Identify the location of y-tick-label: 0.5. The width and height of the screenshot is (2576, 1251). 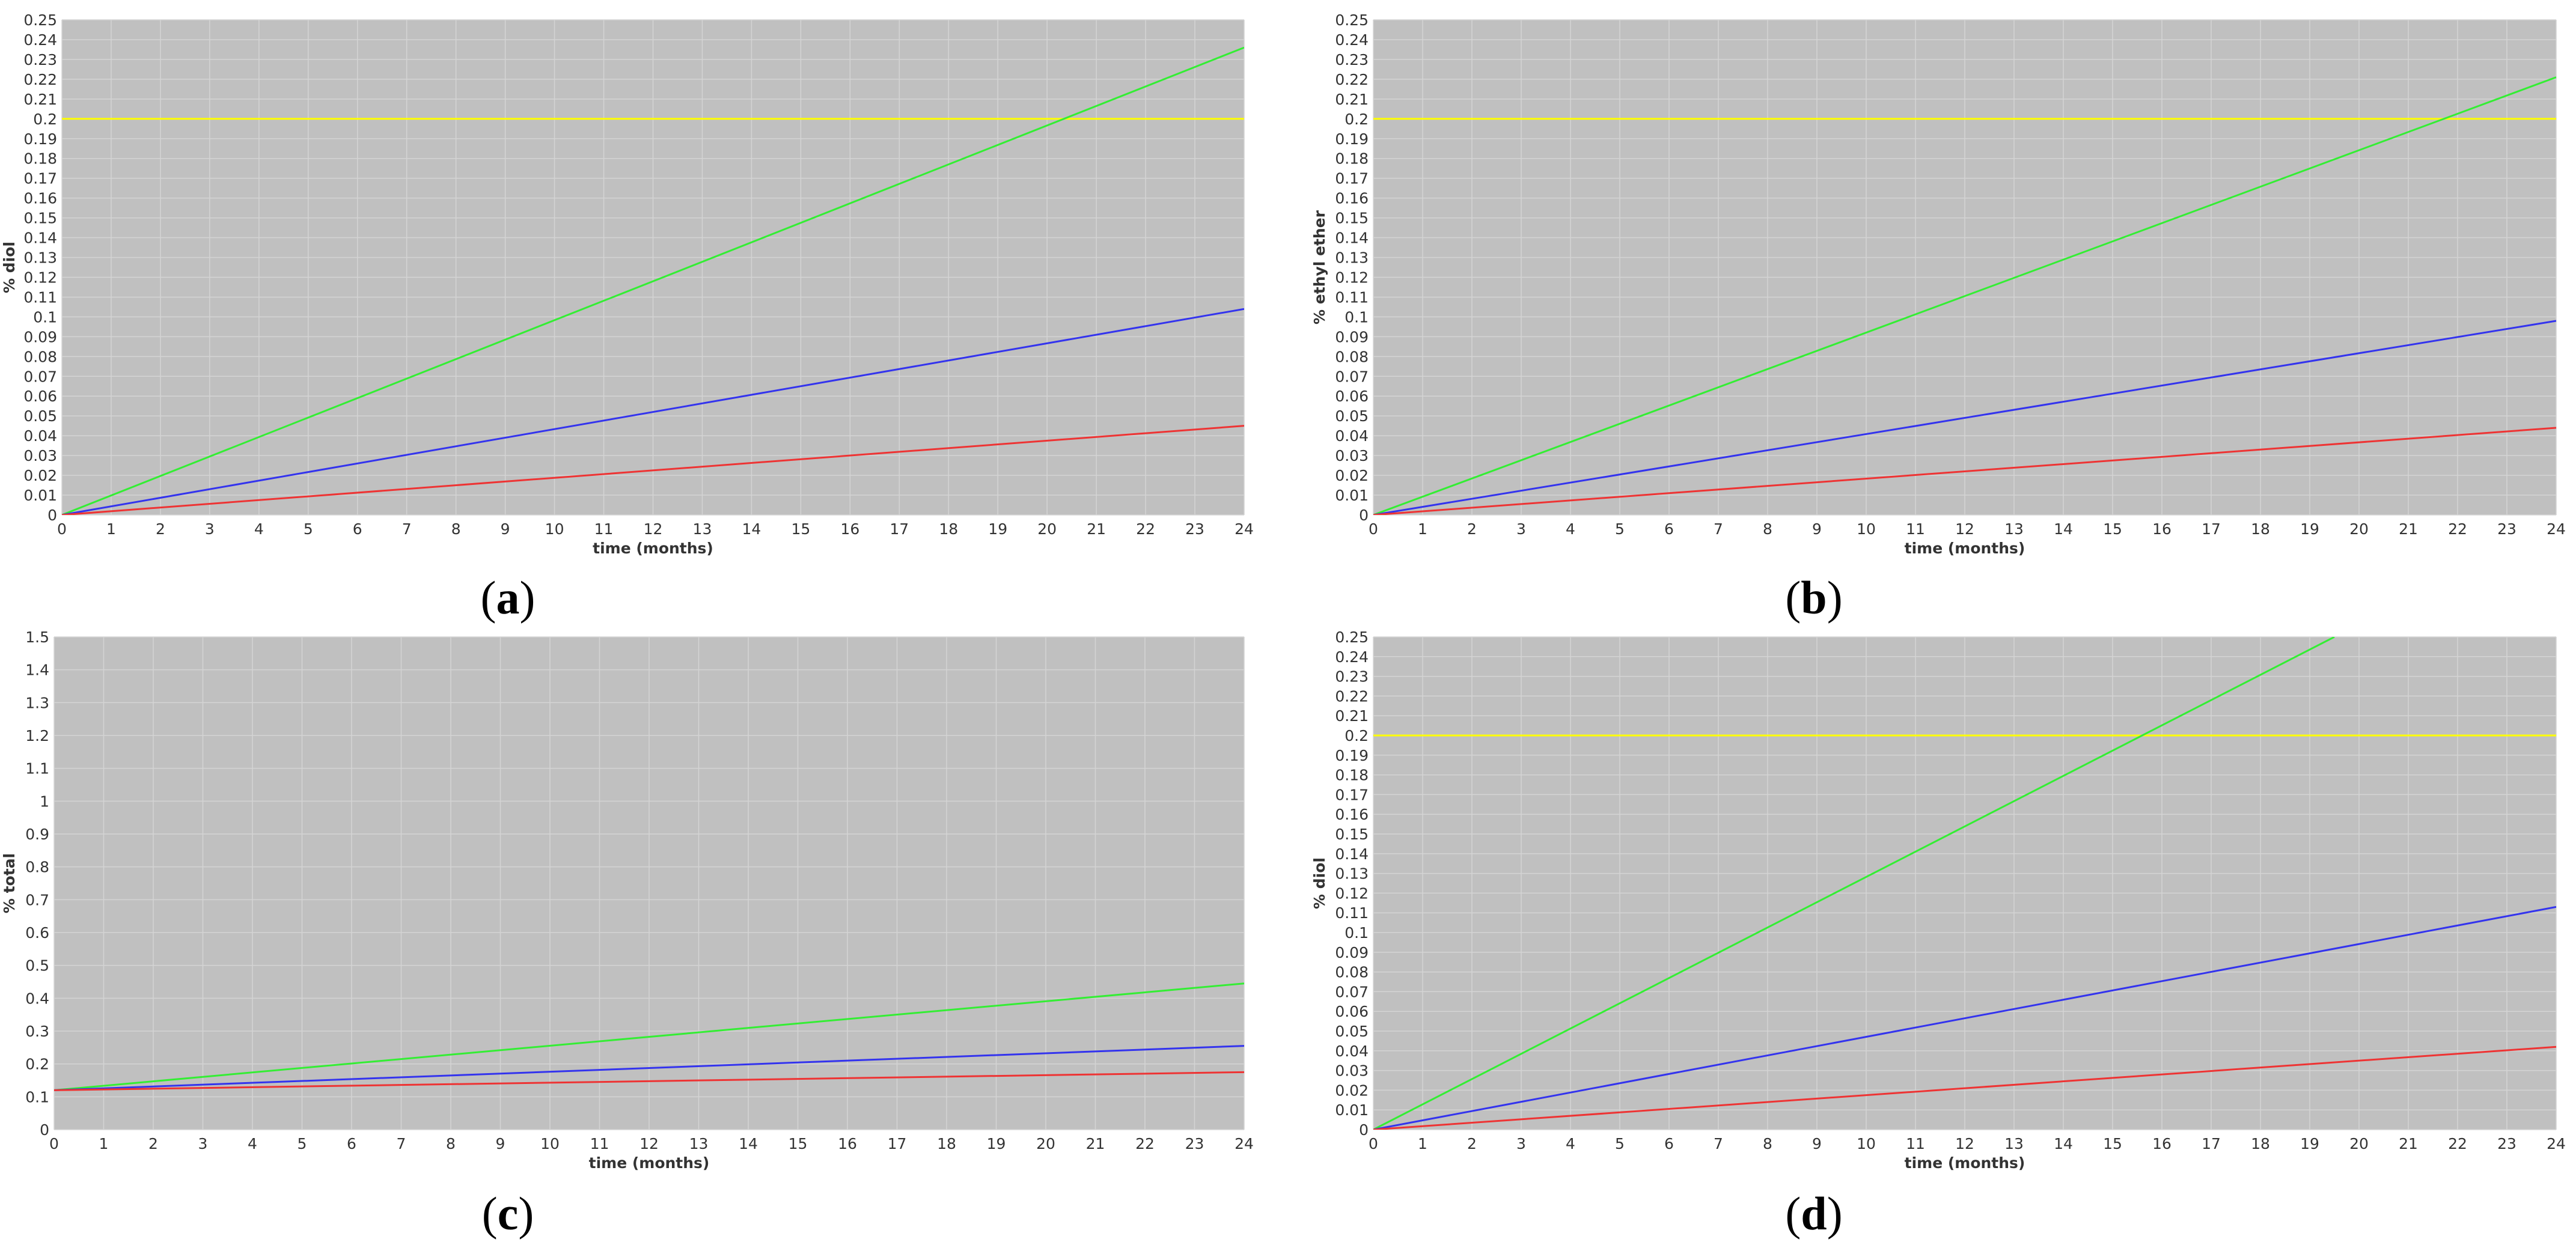
(37, 966).